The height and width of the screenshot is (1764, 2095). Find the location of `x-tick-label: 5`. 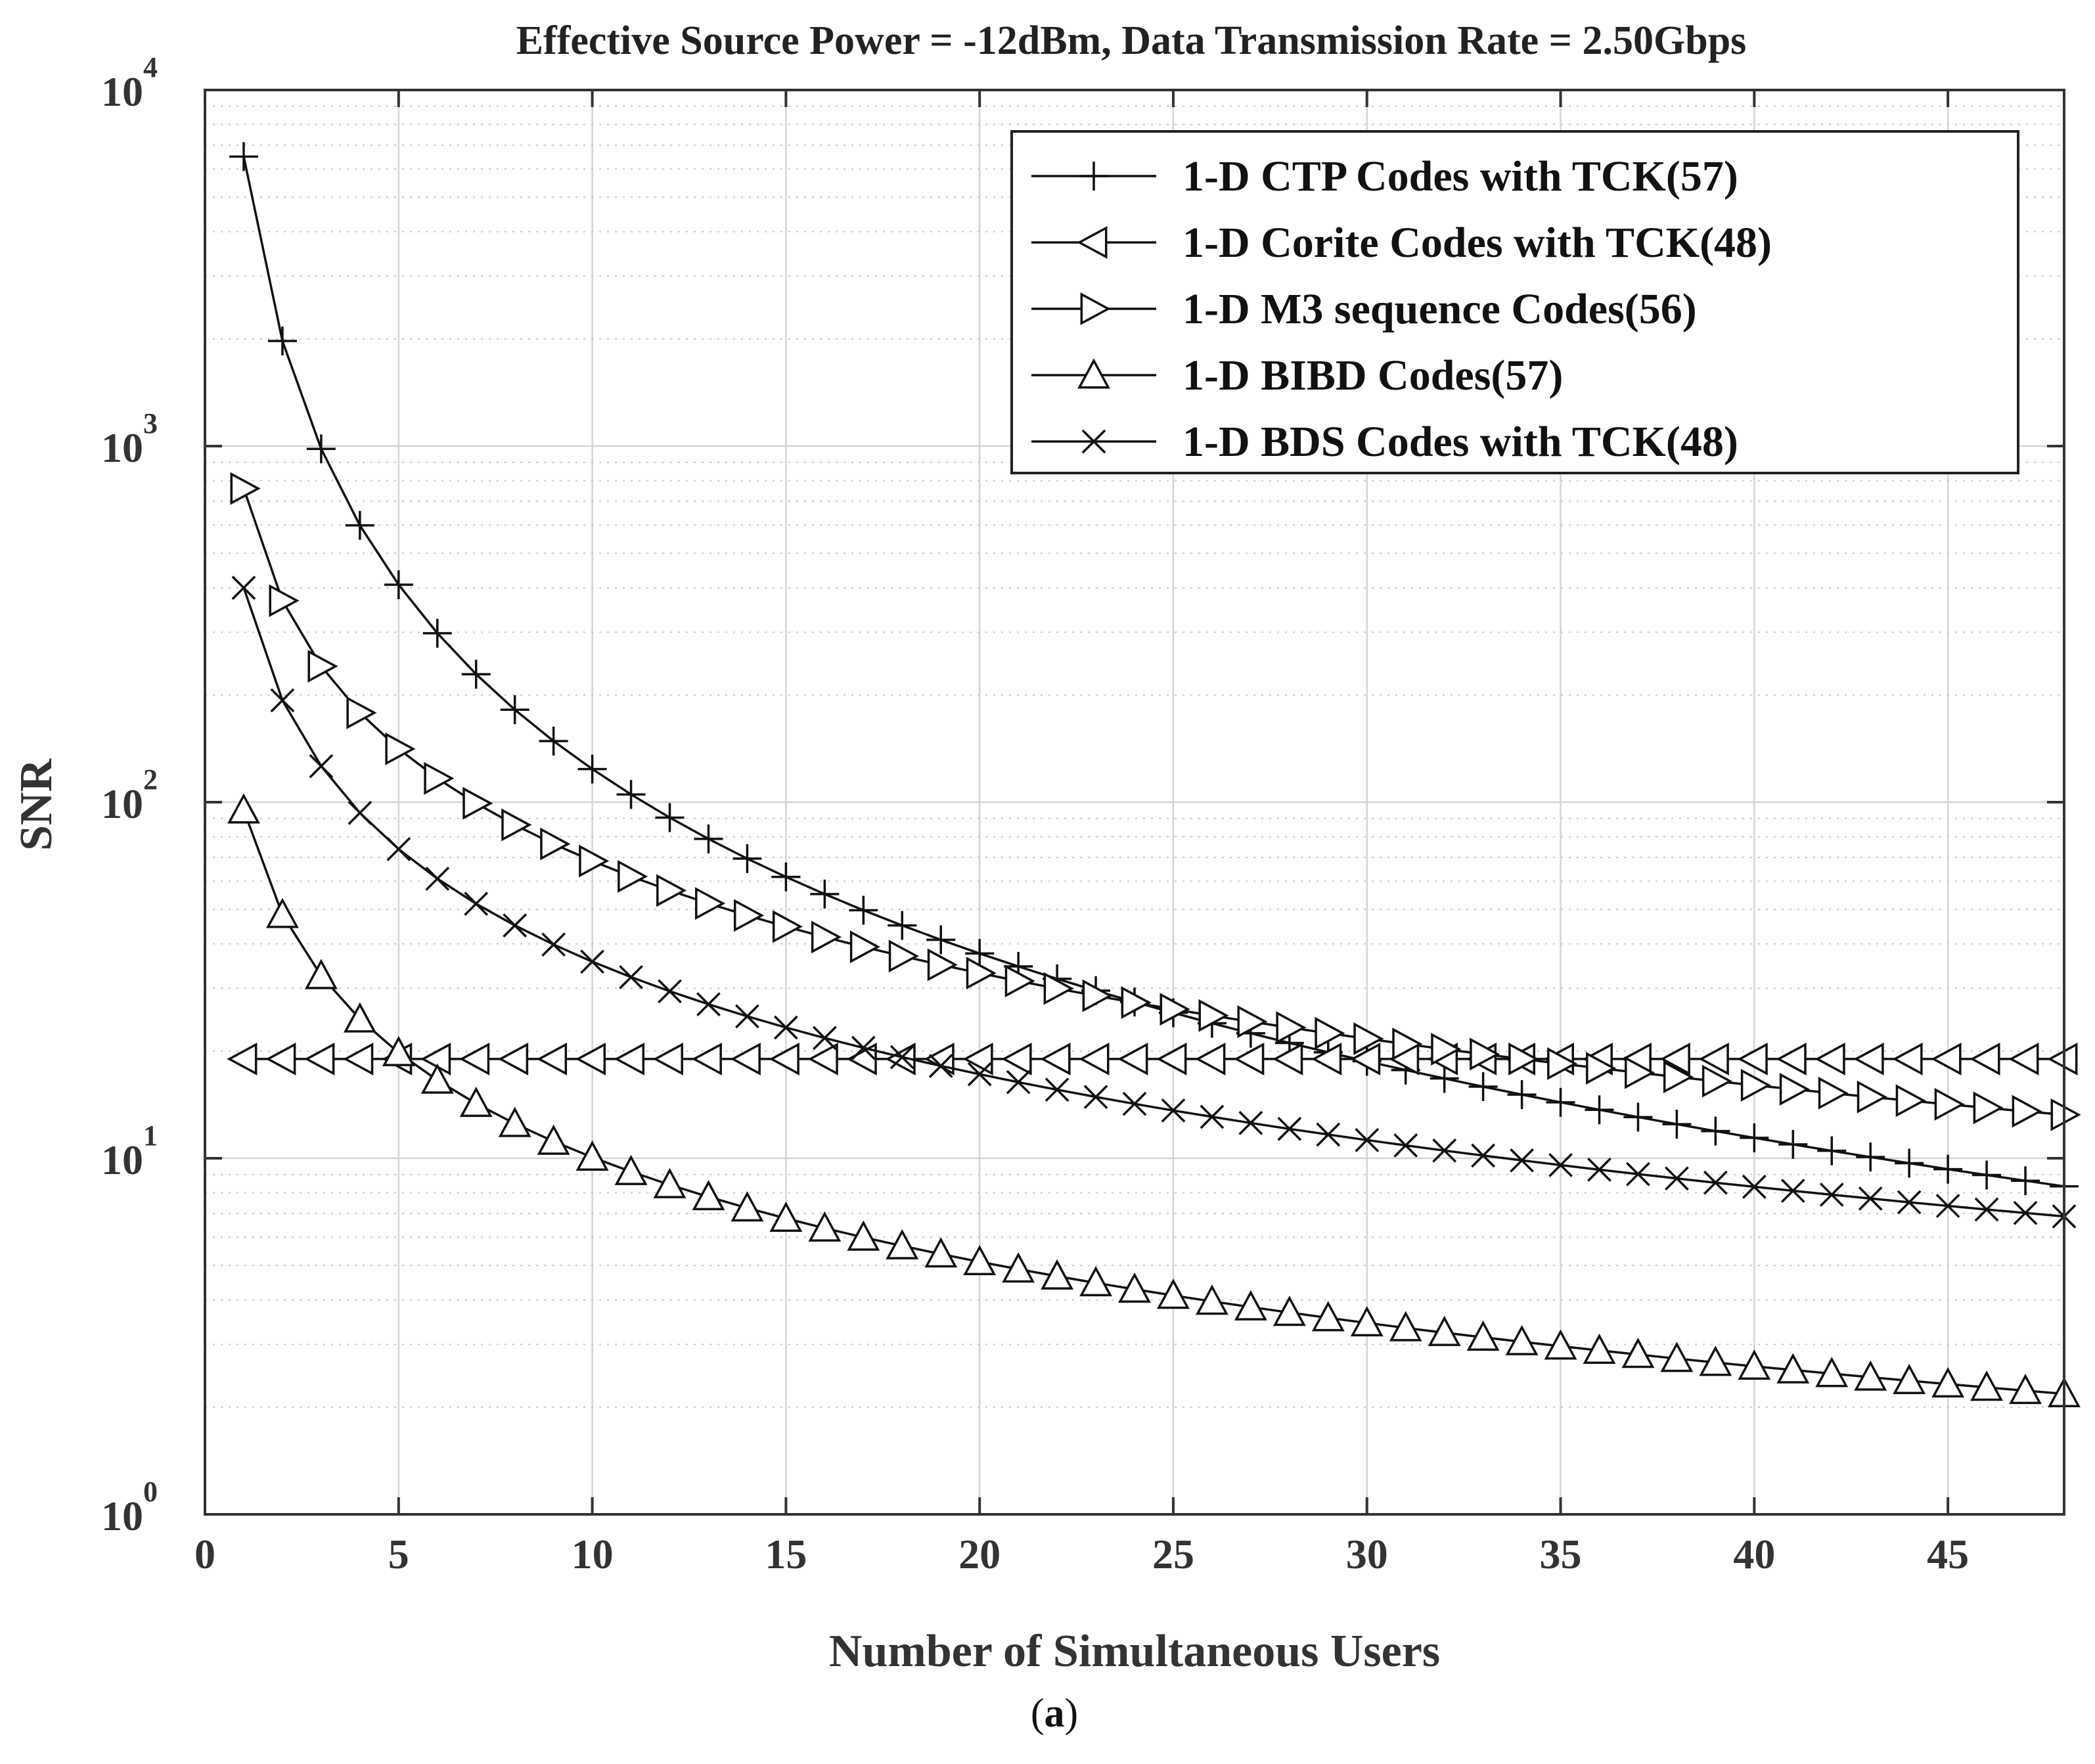

x-tick-label: 5 is located at coordinates (399, 1554).